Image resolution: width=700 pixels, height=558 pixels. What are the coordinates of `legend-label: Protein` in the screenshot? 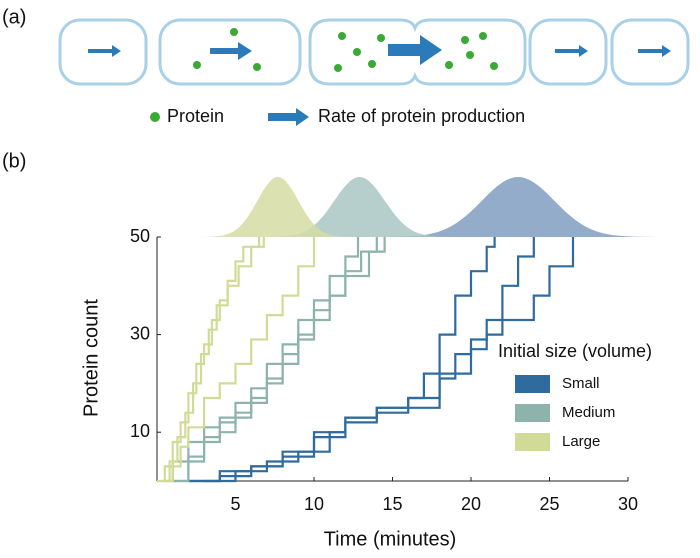 It's located at (195, 116).